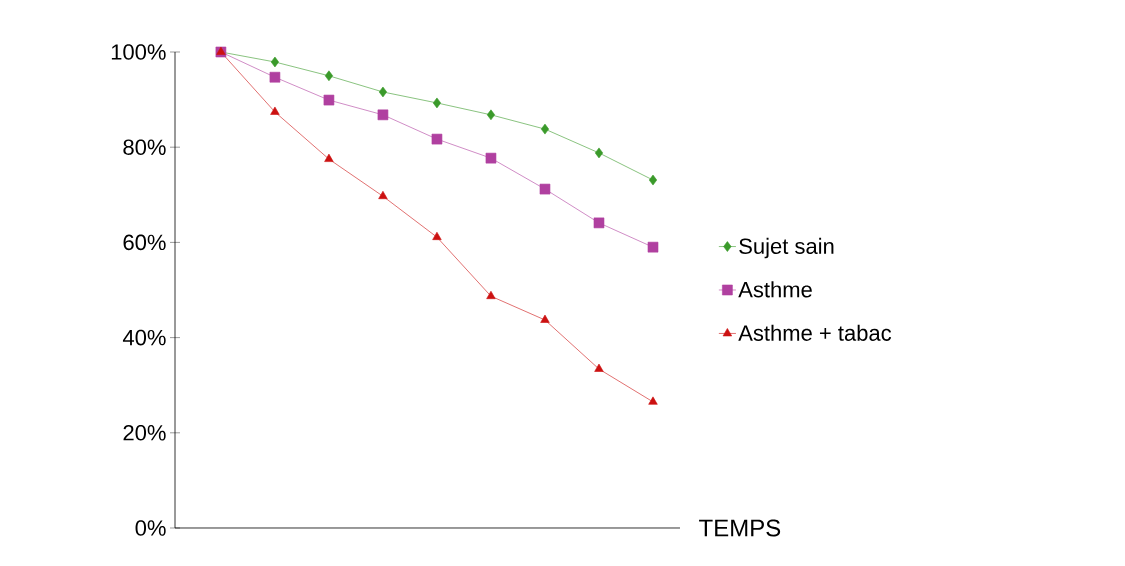 The height and width of the screenshot is (566, 1125). What do you see at coordinates (786, 248) in the screenshot?
I see `legend-label: Sujet sain` at bounding box center [786, 248].